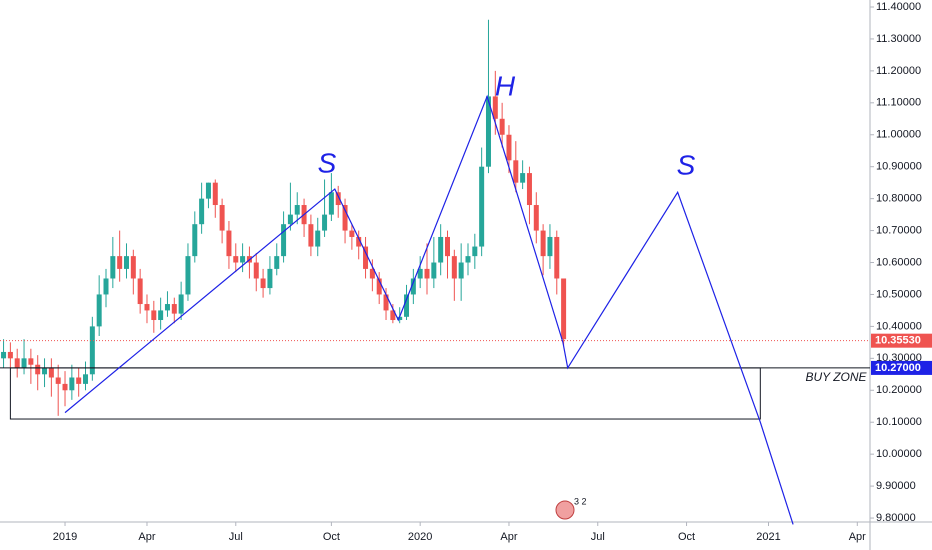 The image size is (932, 550). What do you see at coordinates (898, 103) in the screenshot?
I see `y-tick-label: 11.10000` at bounding box center [898, 103].